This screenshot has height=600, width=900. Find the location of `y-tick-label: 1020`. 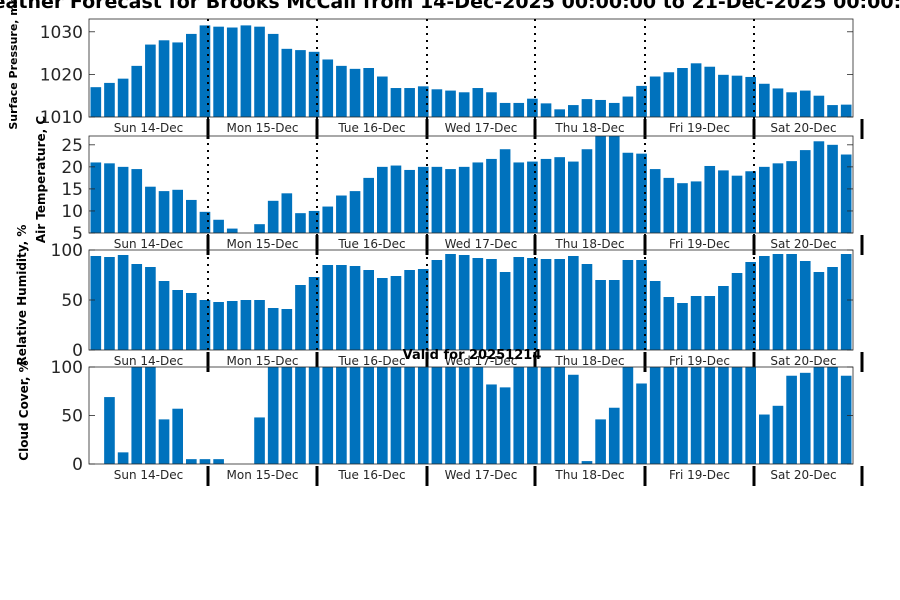

y-tick-label: 1020 is located at coordinates (61, 75).